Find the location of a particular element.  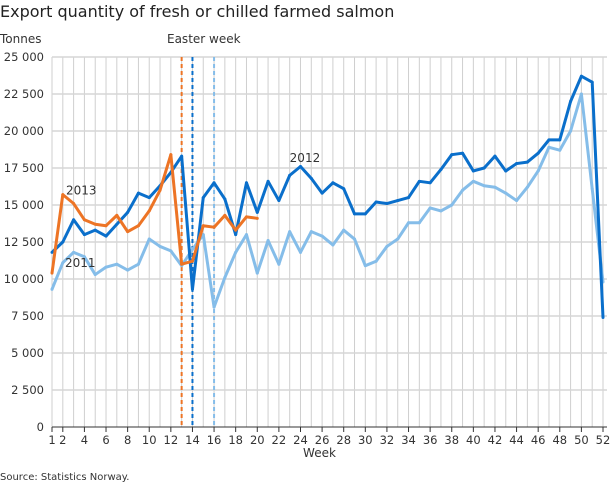

x-tick-label: 20 is located at coordinates (257, 440).